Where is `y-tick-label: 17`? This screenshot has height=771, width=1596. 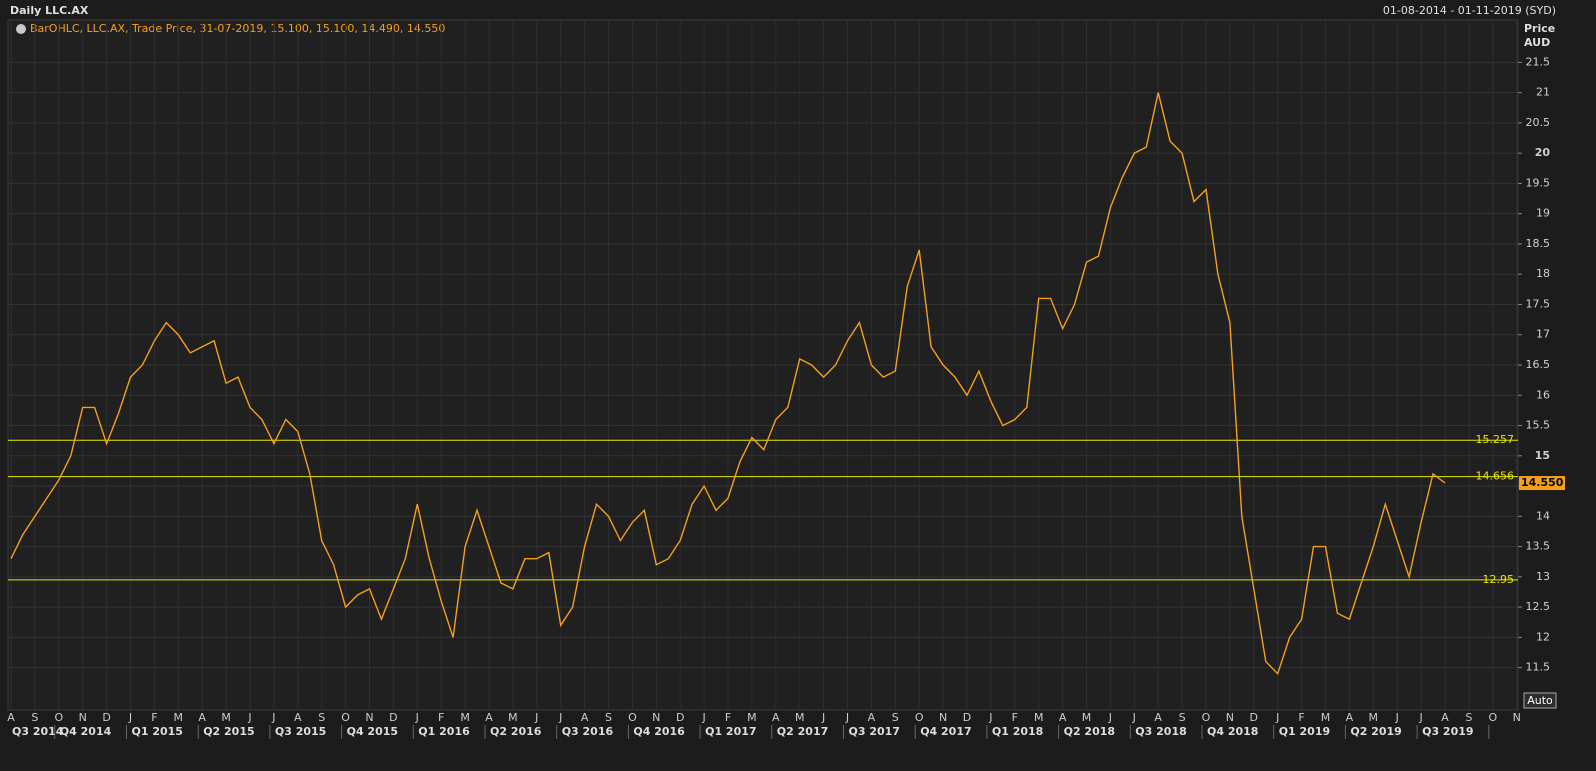
y-tick-label: 17 is located at coordinates (1543, 334).